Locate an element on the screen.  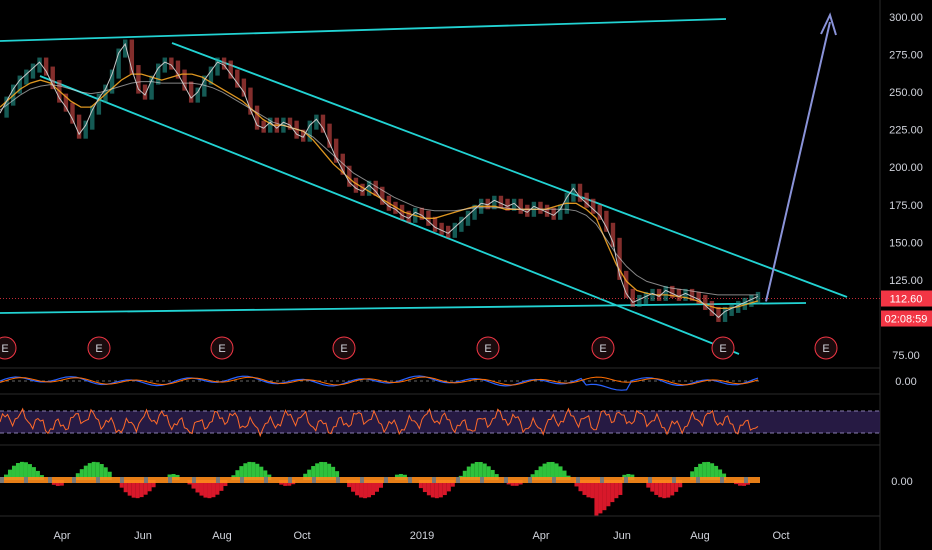
time-axis: Apr Jun Aug Oct 2019 Apr Jun Aug Oct is located at coordinates (421, 536).